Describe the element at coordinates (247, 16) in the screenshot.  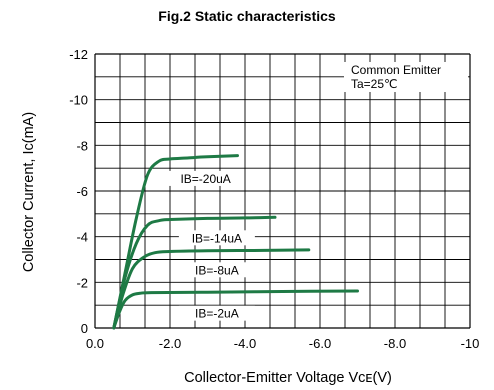
I see `chart-title: Fig.2 Static characteristics` at that location.